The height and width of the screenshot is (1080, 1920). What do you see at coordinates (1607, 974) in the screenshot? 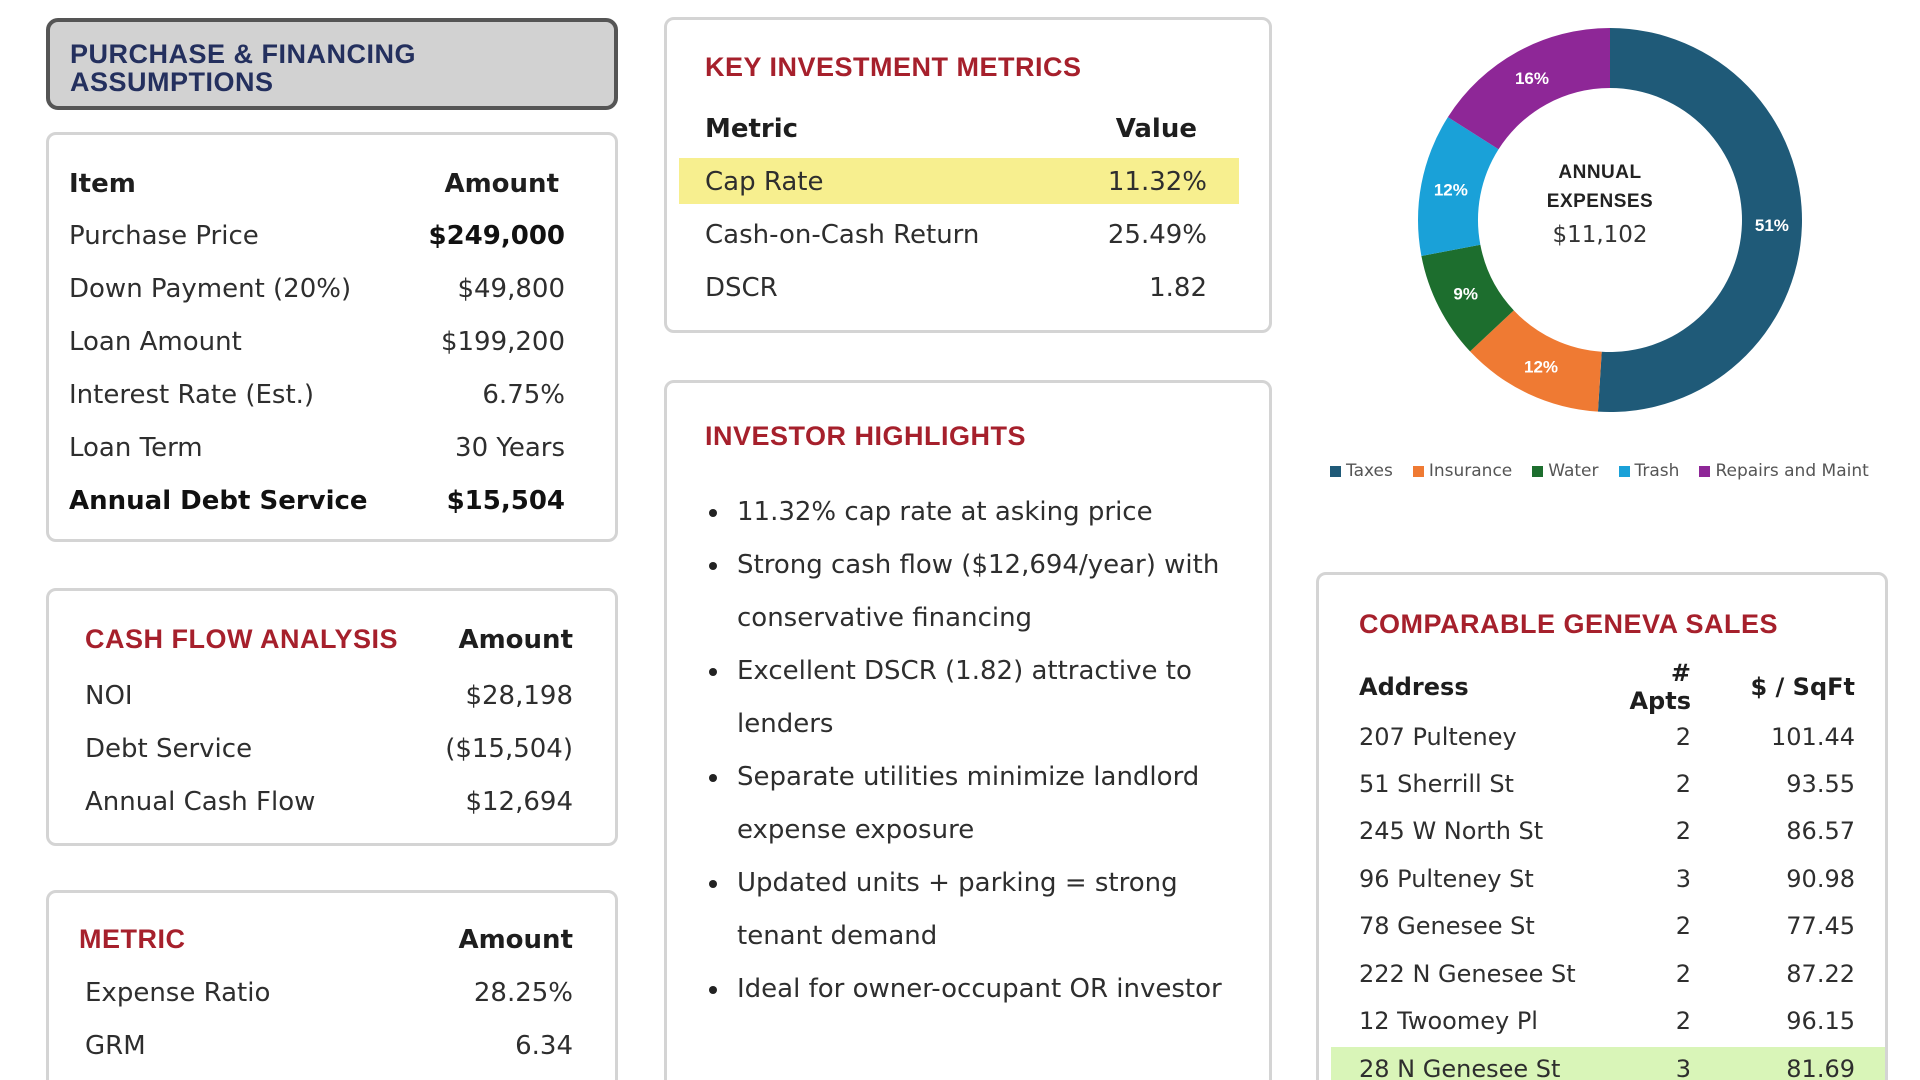
I see `table-row: 222 N Genesee St 2 87.22` at bounding box center [1607, 974].